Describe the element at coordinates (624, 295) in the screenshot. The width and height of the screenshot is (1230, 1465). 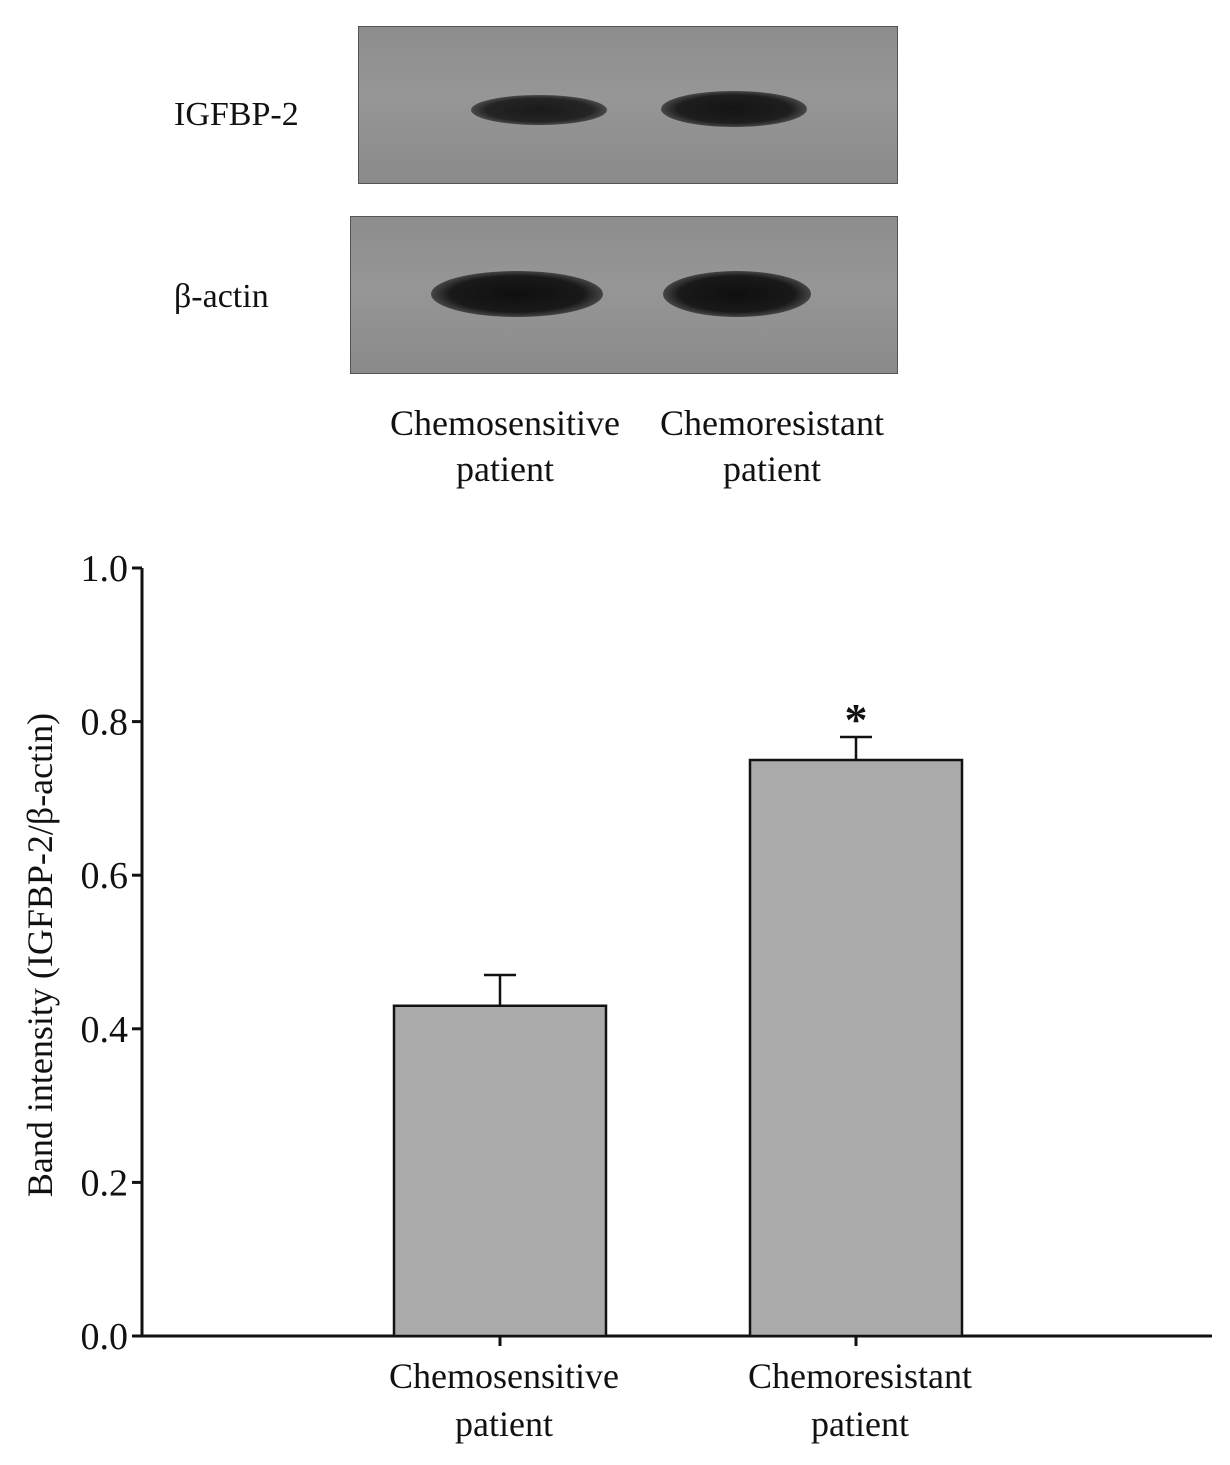
I see `blot-panel-beta-actin` at that location.